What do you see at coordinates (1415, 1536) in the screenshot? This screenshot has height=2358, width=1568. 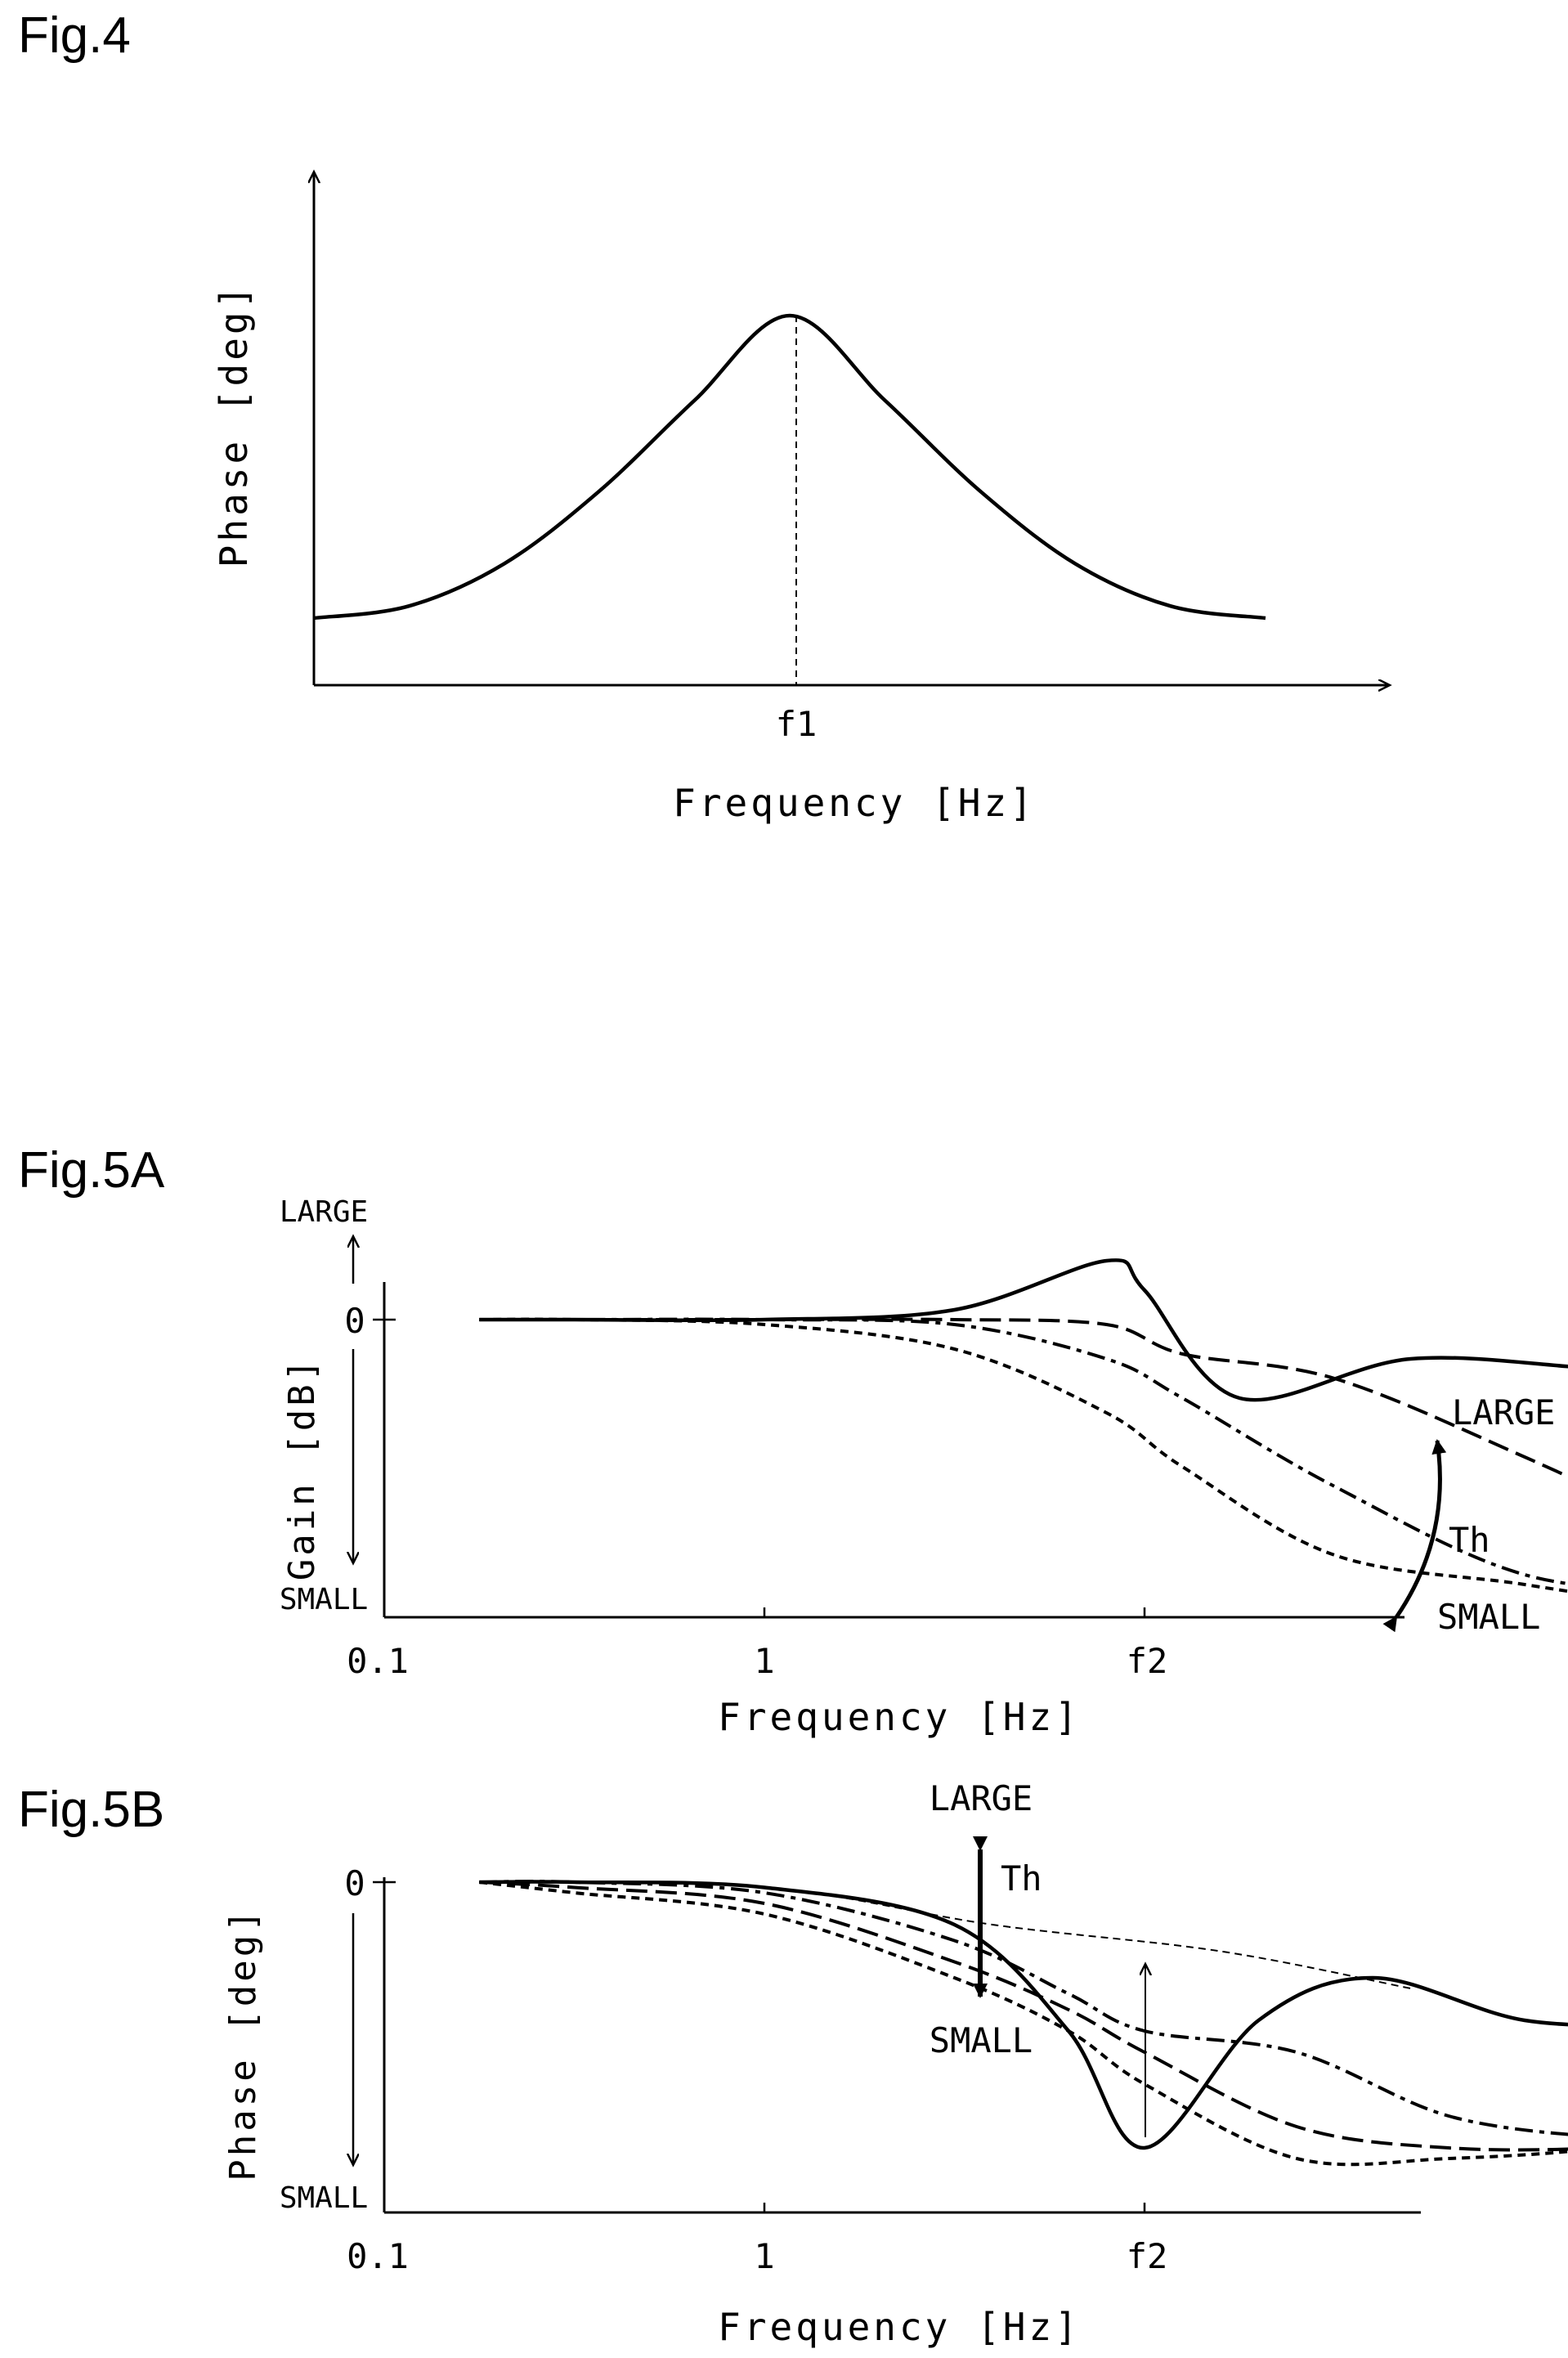 I see `fig5a-th-arrow` at bounding box center [1415, 1536].